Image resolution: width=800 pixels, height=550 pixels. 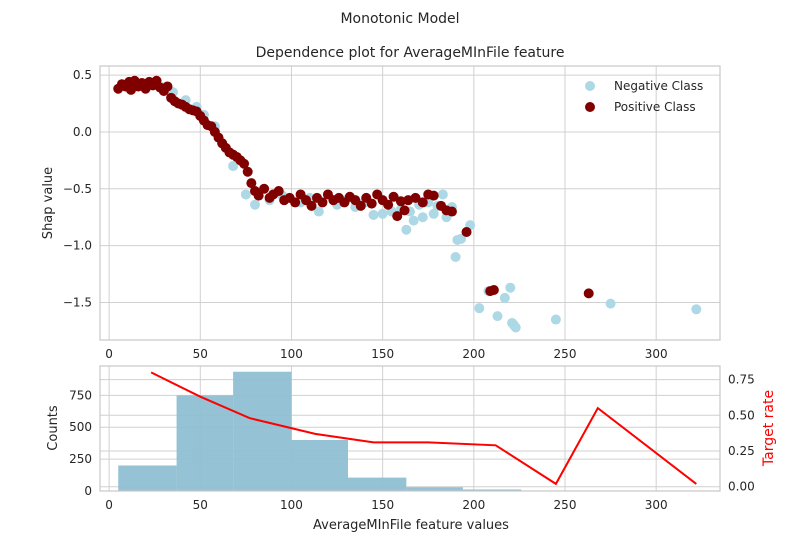 I want to click on target-rate-line, so click(x=423, y=428).